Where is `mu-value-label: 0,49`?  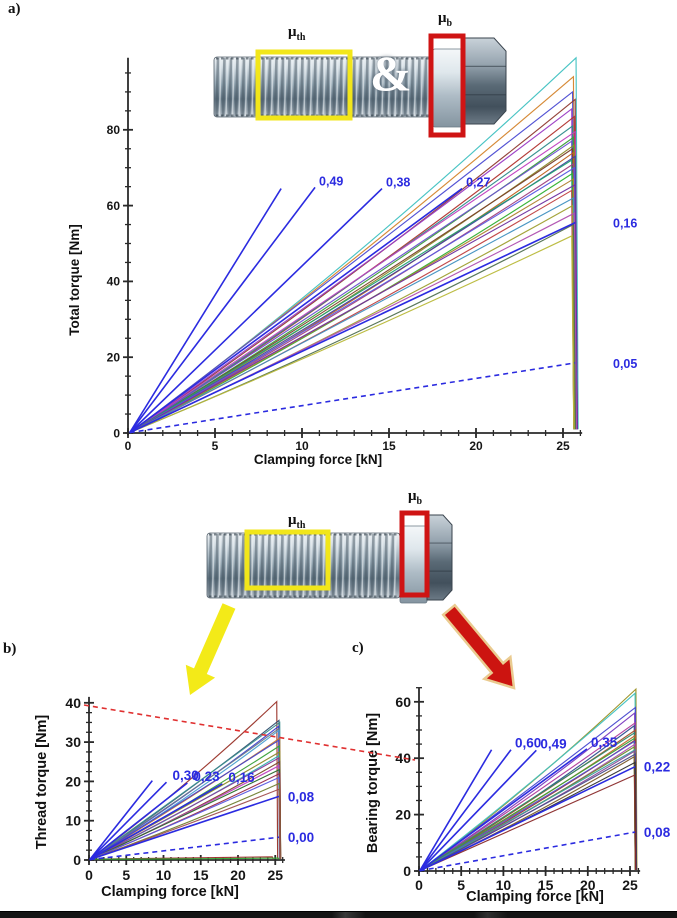
mu-value-label: 0,49 is located at coordinates (331, 181).